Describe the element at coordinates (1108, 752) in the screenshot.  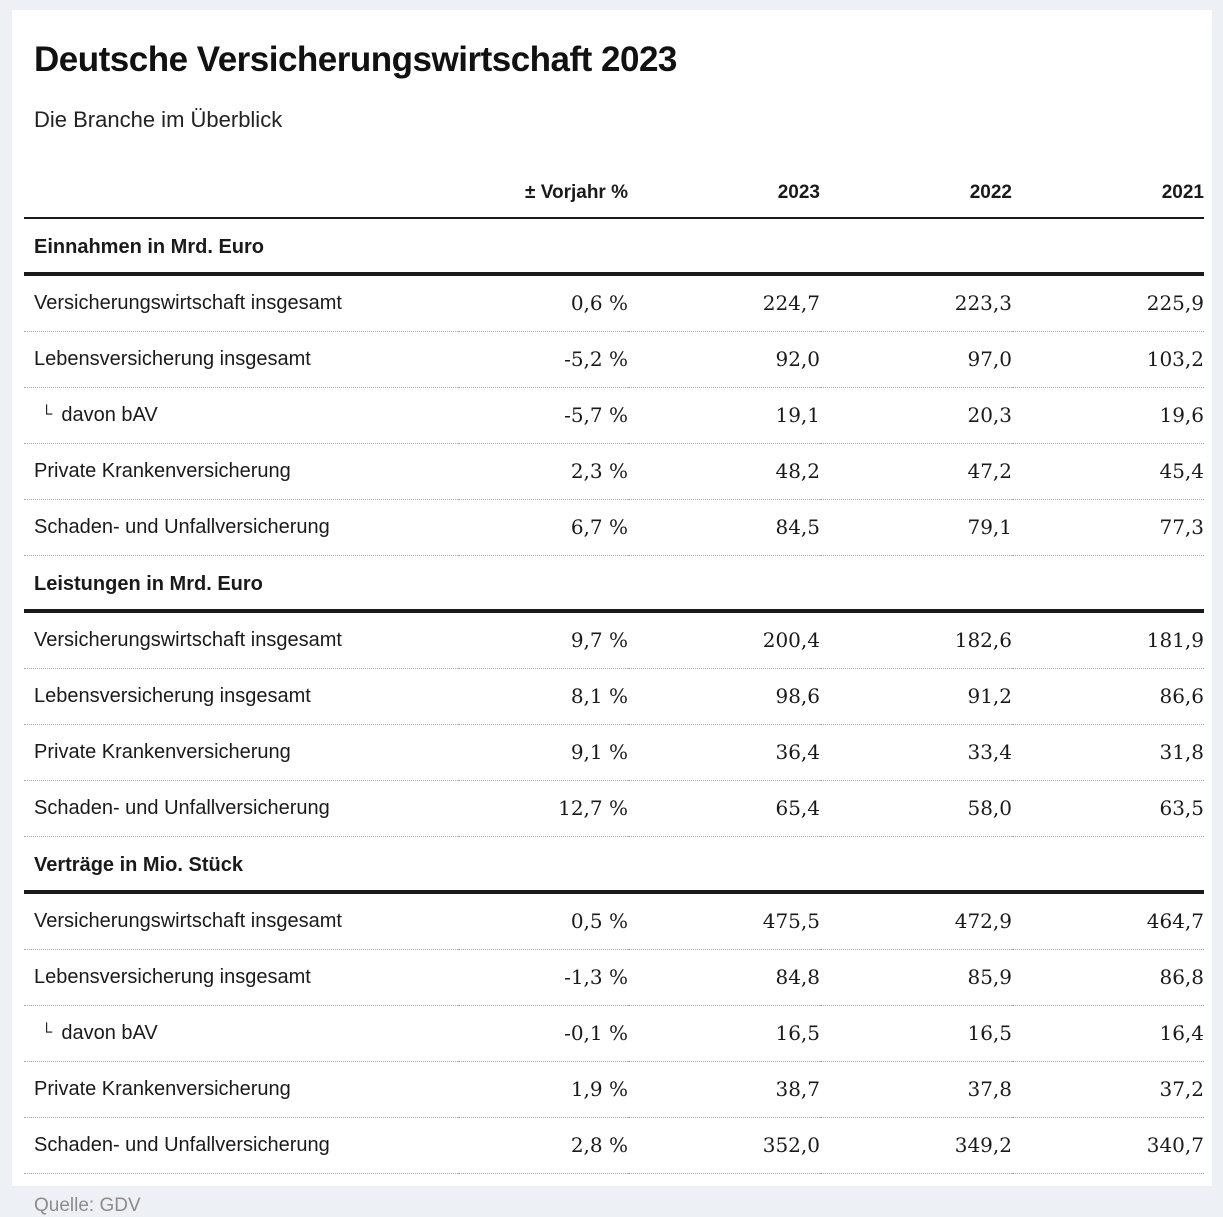
I see `value-2021: 31,8` at that location.